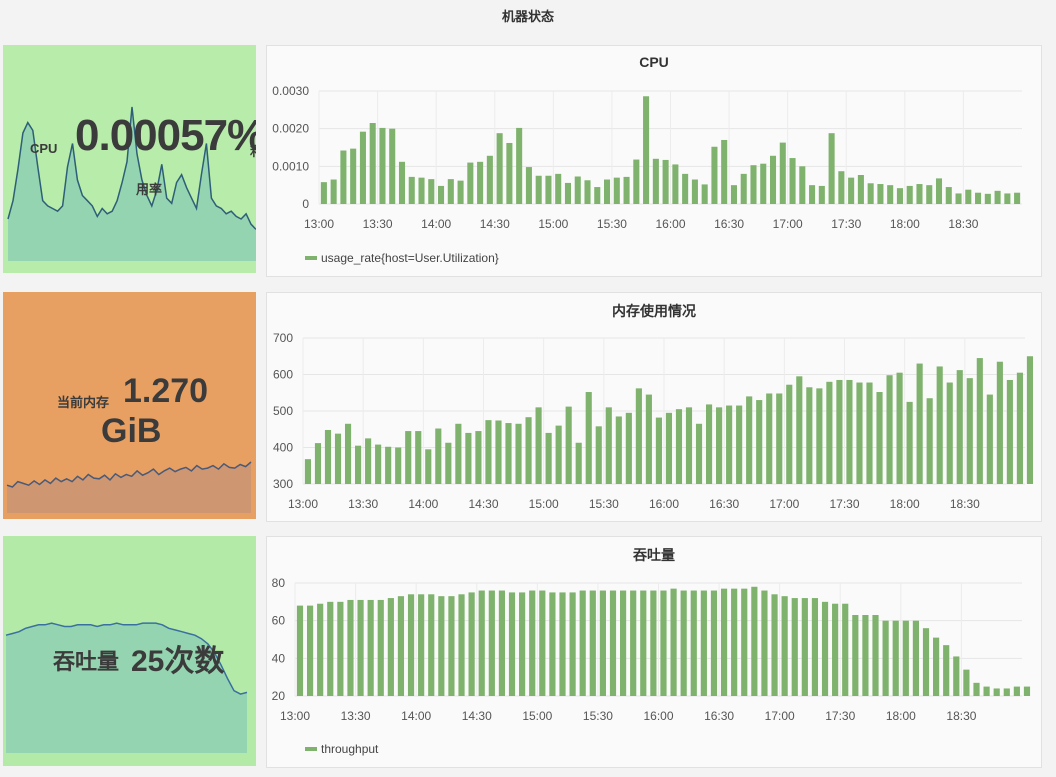 The width and height of the screenshot is (1056, 777). I want to click on y-tick-label: 400, so click(283, 448).